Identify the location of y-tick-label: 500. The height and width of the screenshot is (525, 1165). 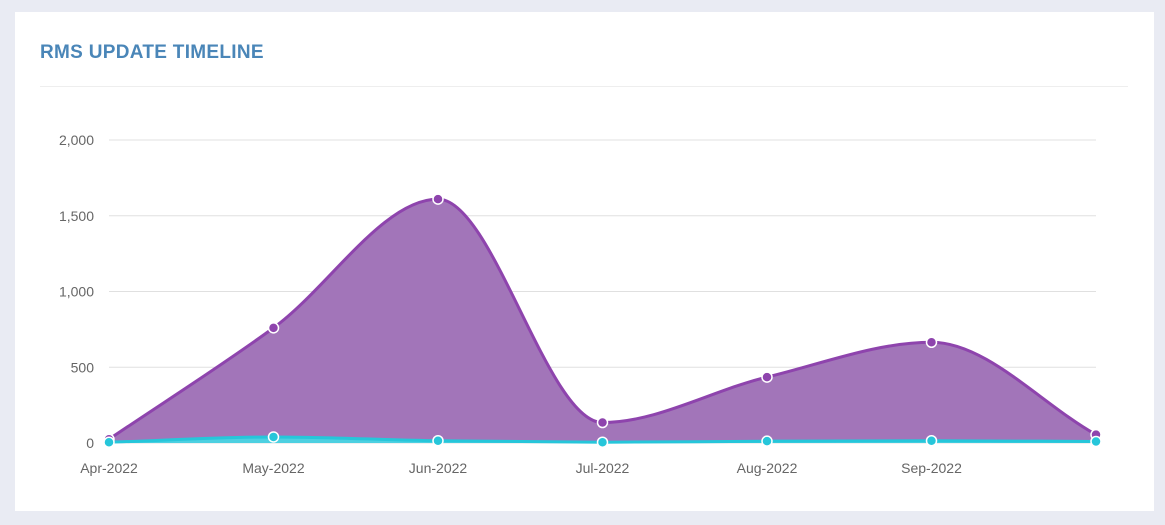
(83, 367).